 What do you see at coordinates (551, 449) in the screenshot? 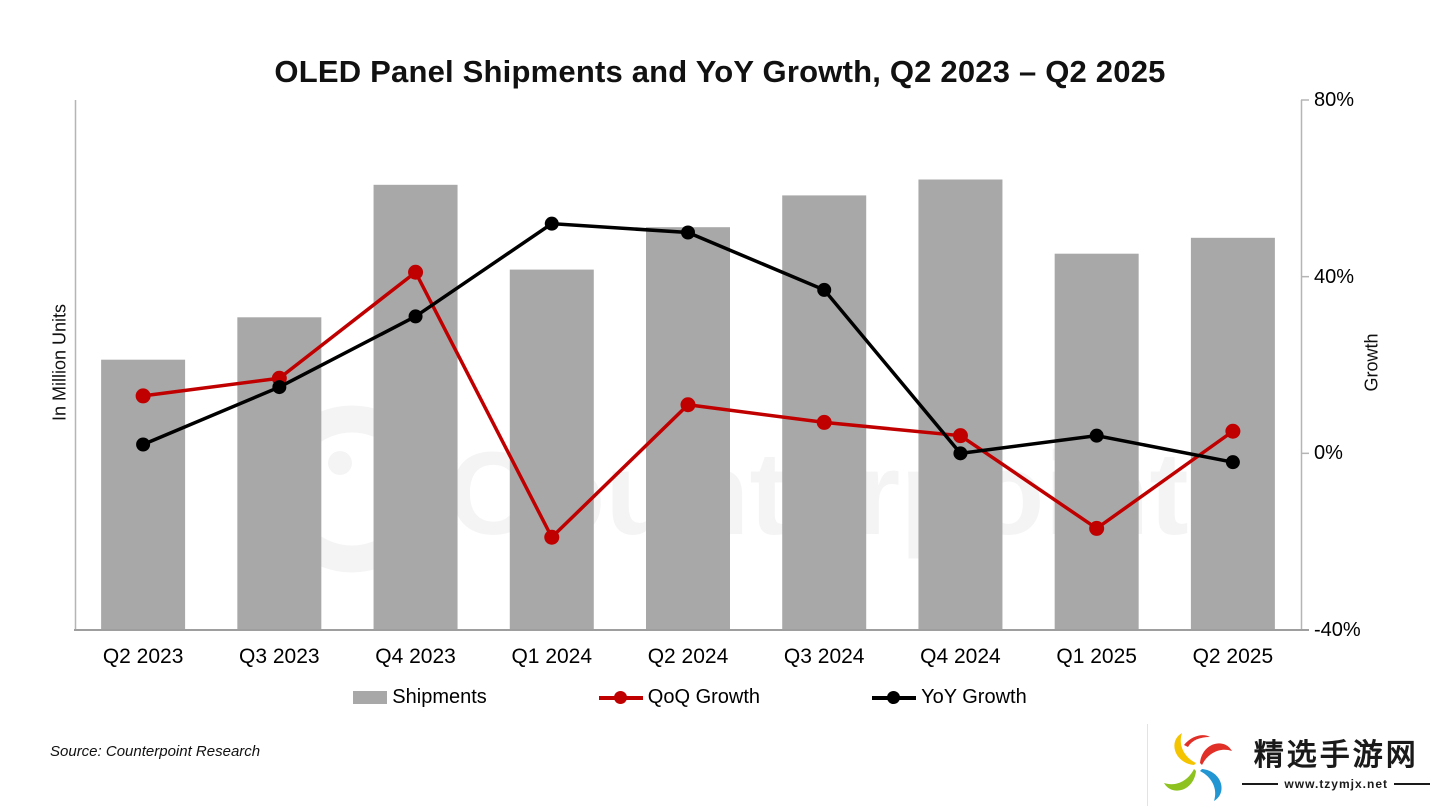
I see `bar-q1-2024` at bounding box center [551, 449].